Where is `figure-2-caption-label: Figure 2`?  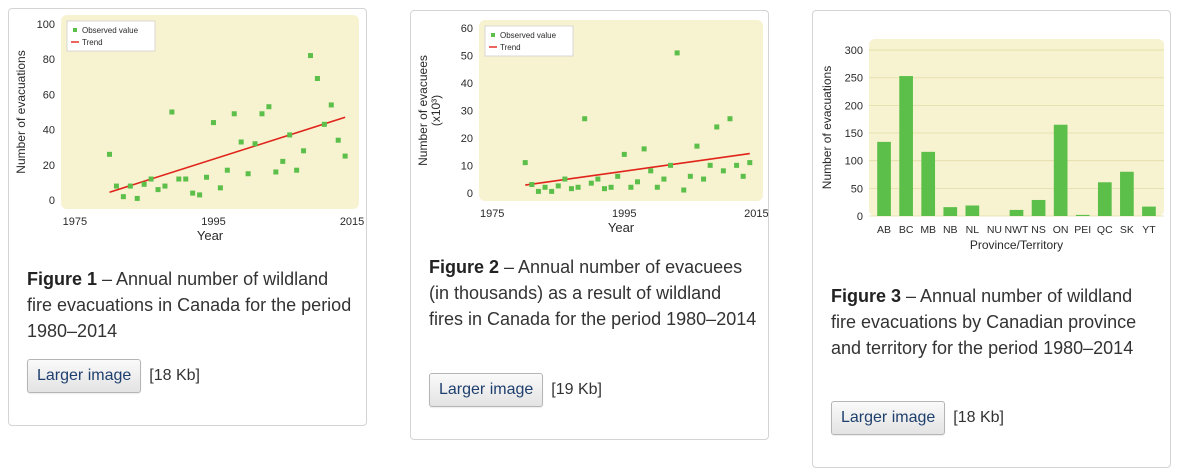 figure-2-caption-label: Figure 2 is located at coordinates (464, 267).